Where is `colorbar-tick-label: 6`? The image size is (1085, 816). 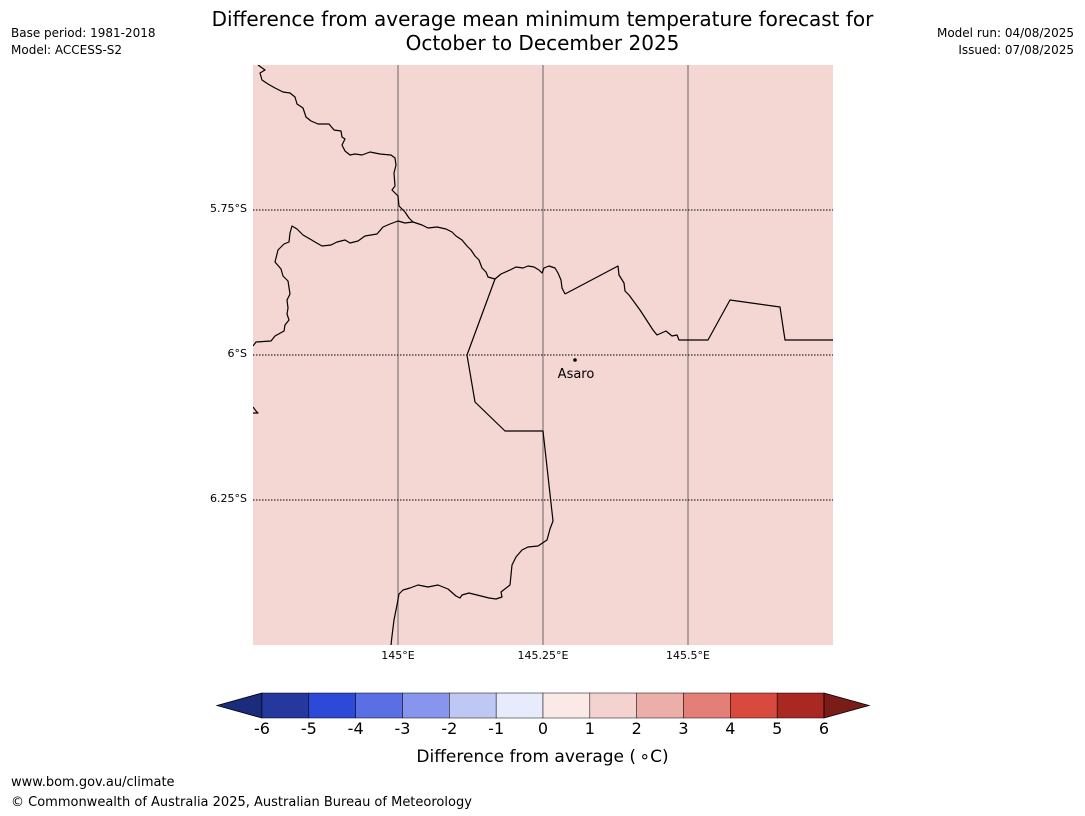 colorbar-tick-label: 6 is located at coordinates (824, 728).